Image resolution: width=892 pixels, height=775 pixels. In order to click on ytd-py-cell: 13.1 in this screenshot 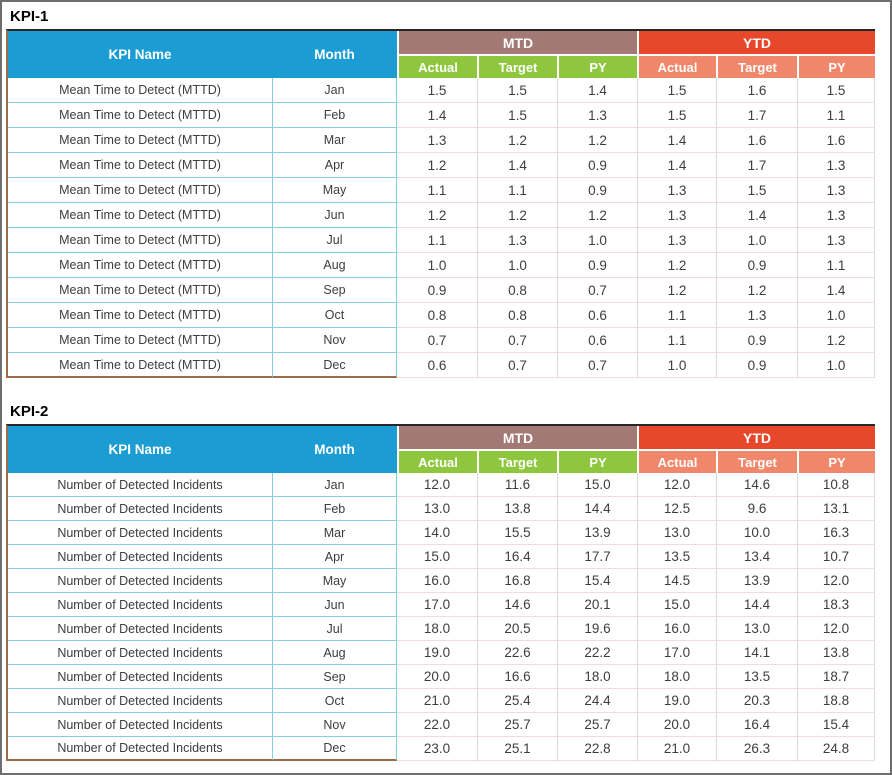, I will do `click(836, 509)`.